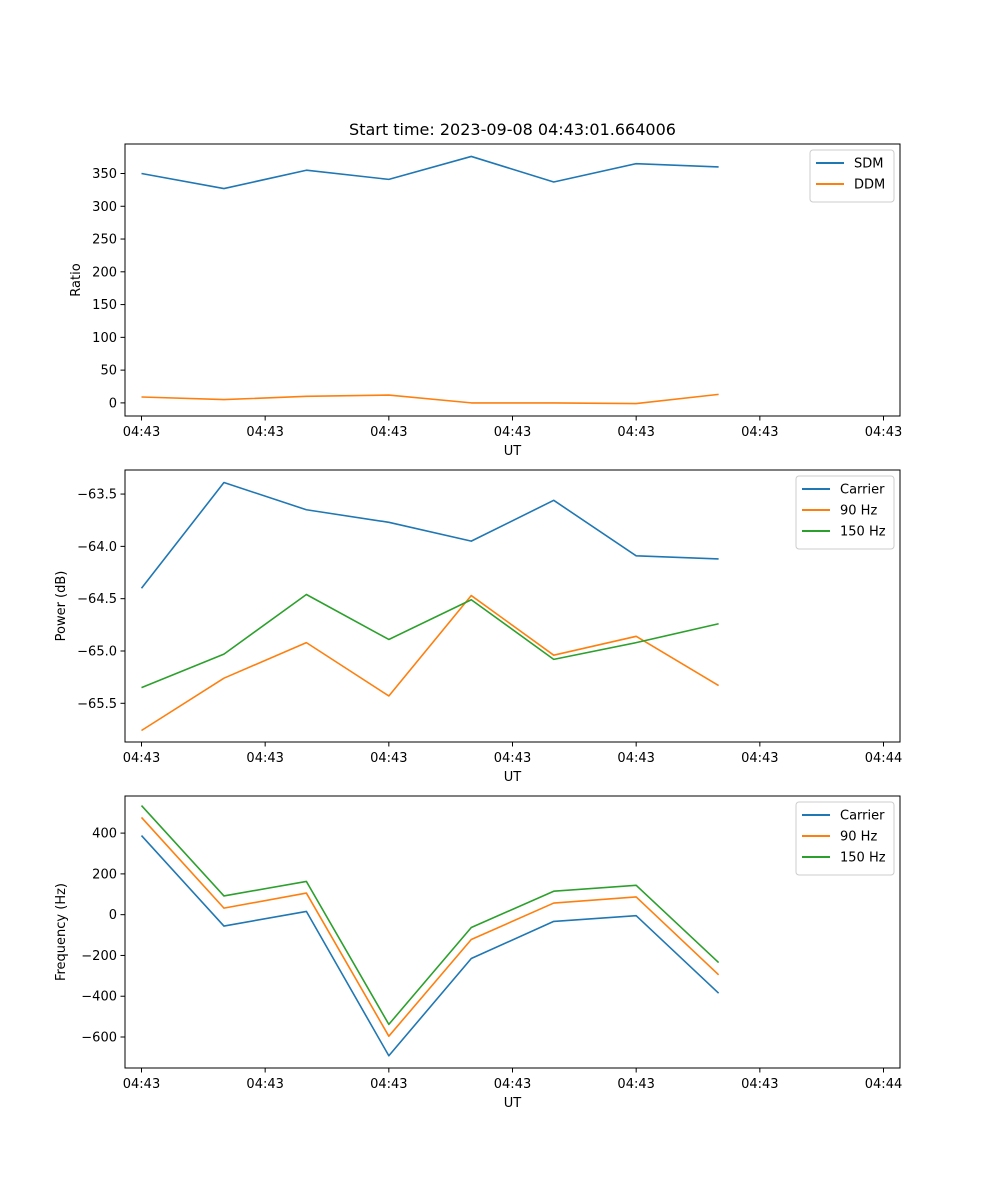 The image size is (1000, 1200). What do you see at coordinates (104, 207) in the screenshot?
I see `ratio-y-tick-label: 300` at bounding box center [104, 207].